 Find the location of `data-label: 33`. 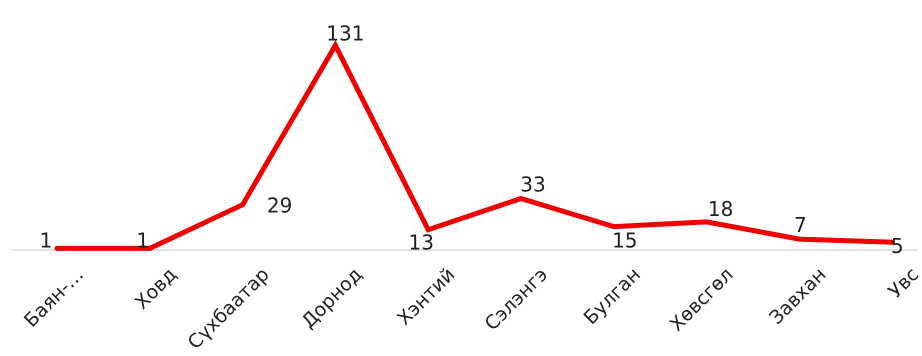

data-label: 33 is located at coordinates (532, 184).